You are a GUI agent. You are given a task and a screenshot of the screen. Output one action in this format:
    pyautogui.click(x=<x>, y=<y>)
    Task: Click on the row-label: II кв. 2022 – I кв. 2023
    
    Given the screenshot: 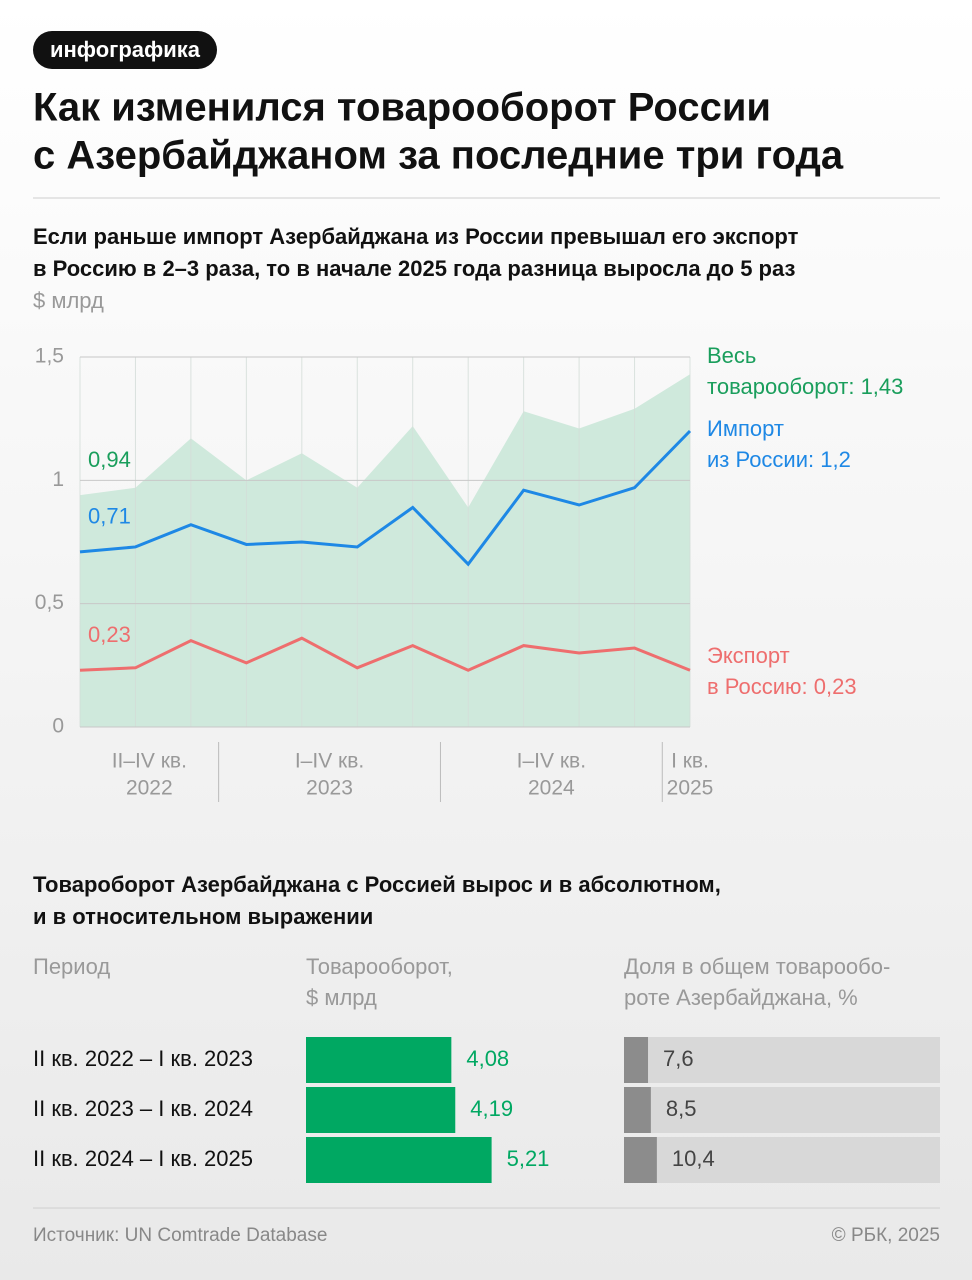 What is the action you would take?
    pyautogui.click(x=143, y=1058)
    